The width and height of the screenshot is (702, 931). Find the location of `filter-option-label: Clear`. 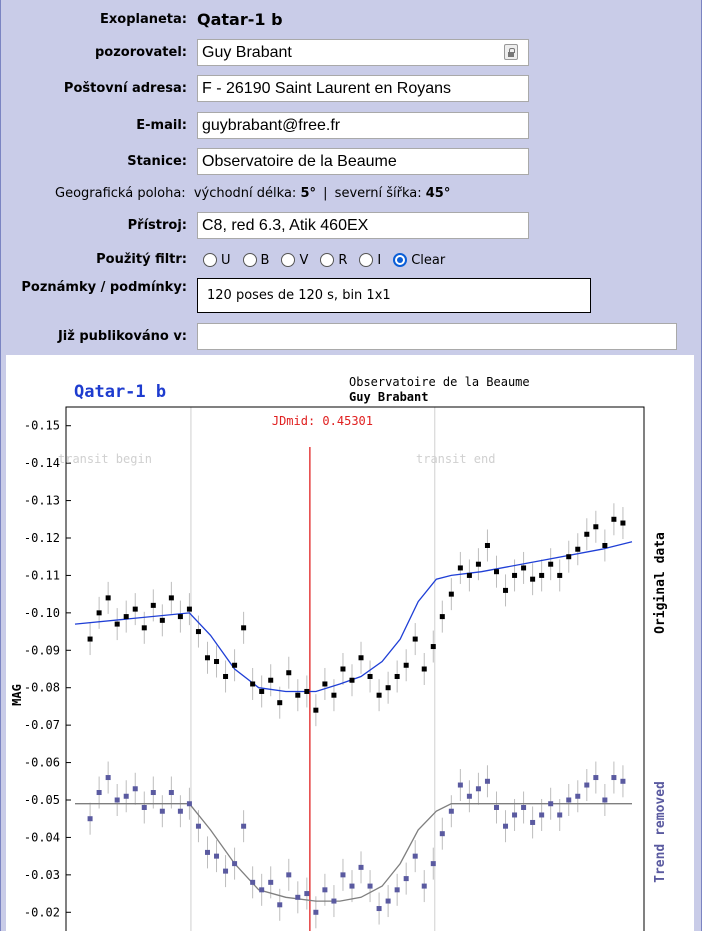

filter-option-label: Clear is located at coordinates (428, 260).